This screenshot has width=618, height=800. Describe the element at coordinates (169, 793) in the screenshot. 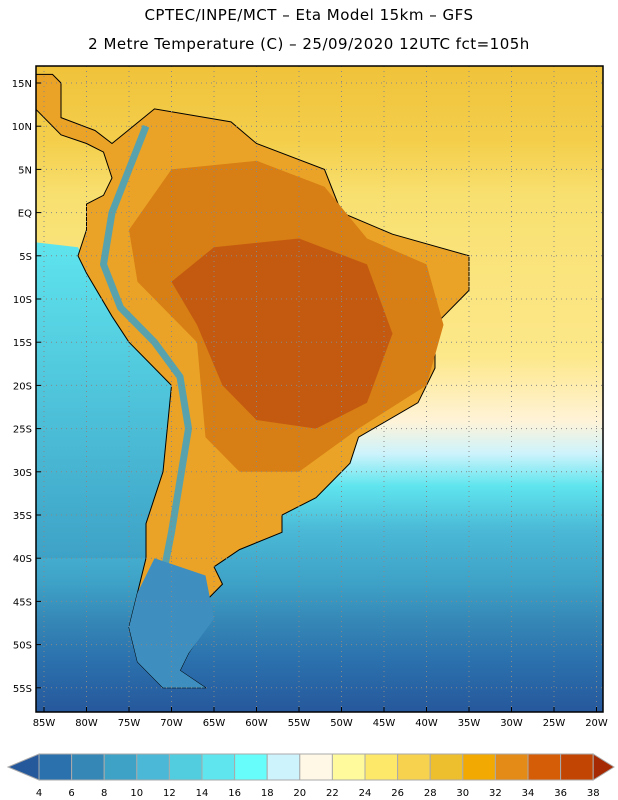

I see `colorbar-label: 12` at that location.